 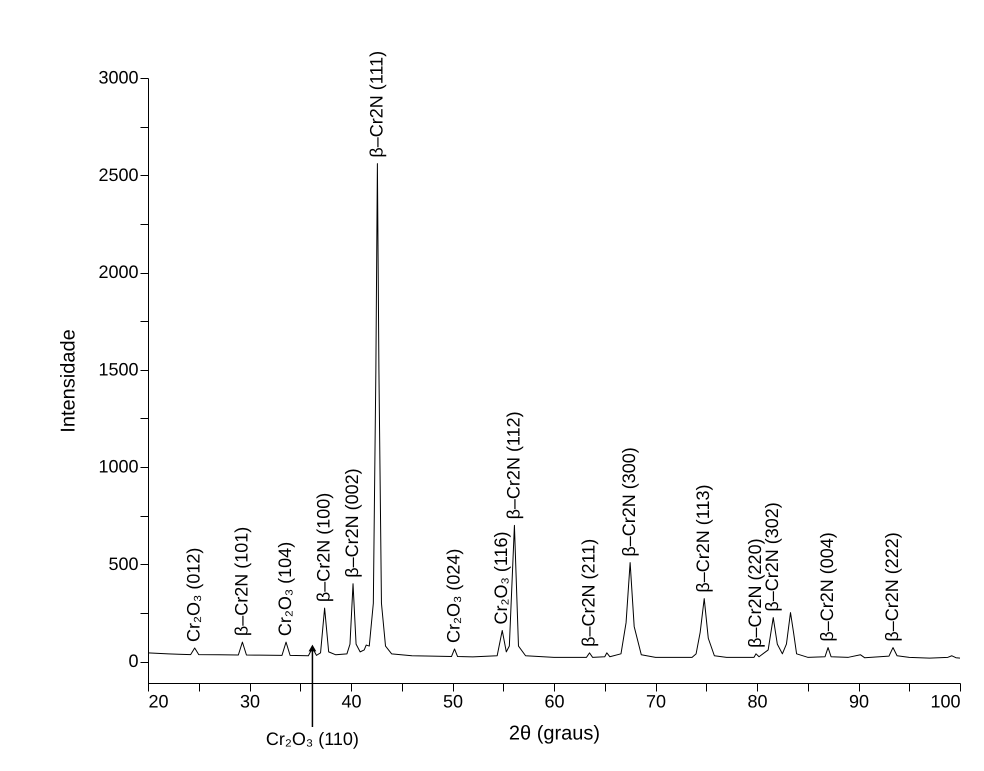 What do you see at coordinates (285, 589) in the screenshot?
I see `annotation: Cr₂O₃ (104)` at bounding box center [285, 589].